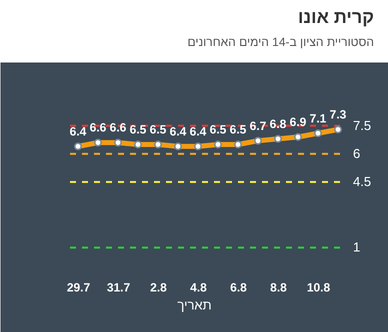  What do you see at coordinates (298, 122) in the screenshot?
I see `data-label: 6.9` at bounding box center [298, 122].